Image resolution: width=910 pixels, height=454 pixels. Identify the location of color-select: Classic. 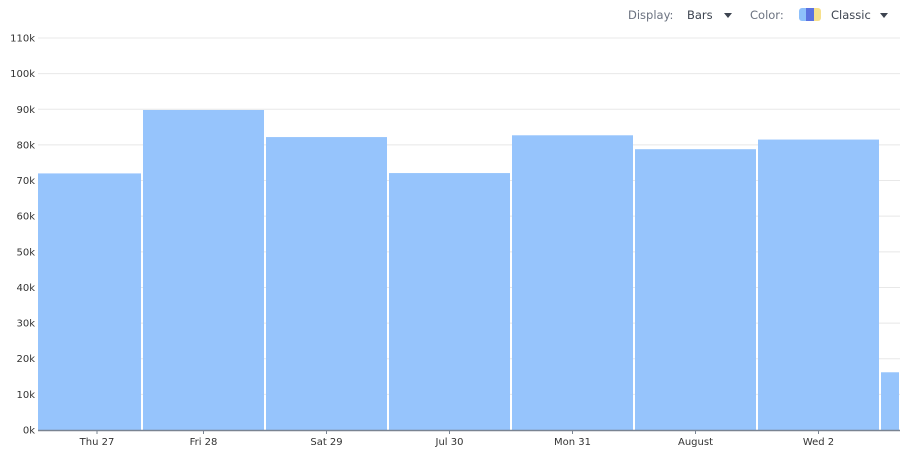
(851, 15).